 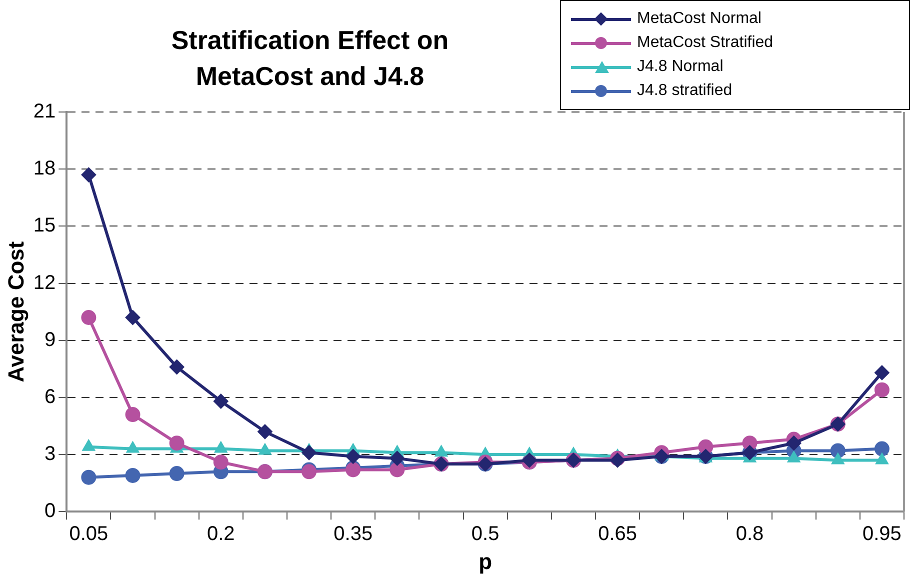 What do you see at coordinates (353, 534) in the screenshot?
I see `x-tick-label: 0.35` at bounding box center [353, 534].